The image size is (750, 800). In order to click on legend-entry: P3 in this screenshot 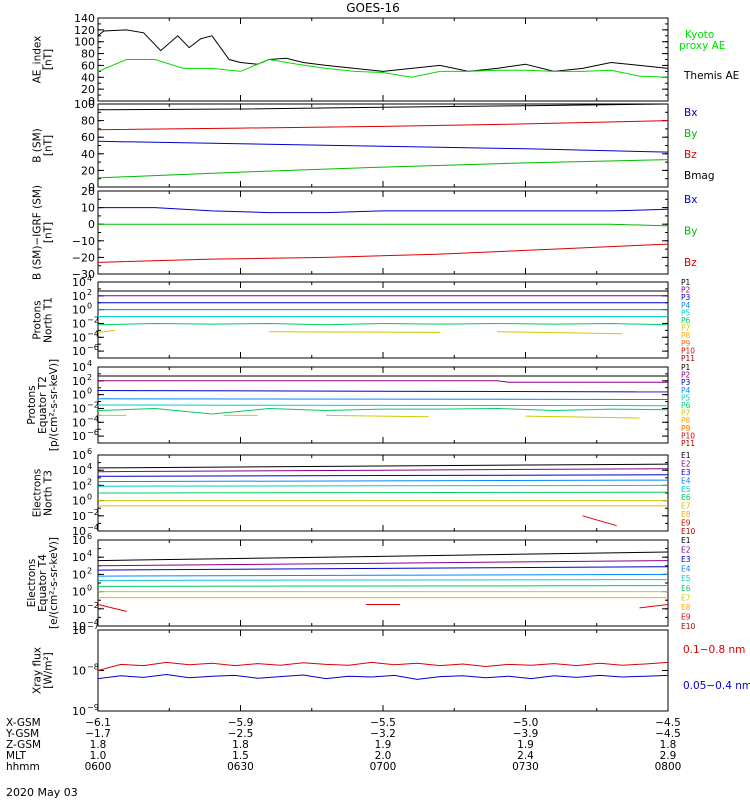, I will do `click(686, 382)`.